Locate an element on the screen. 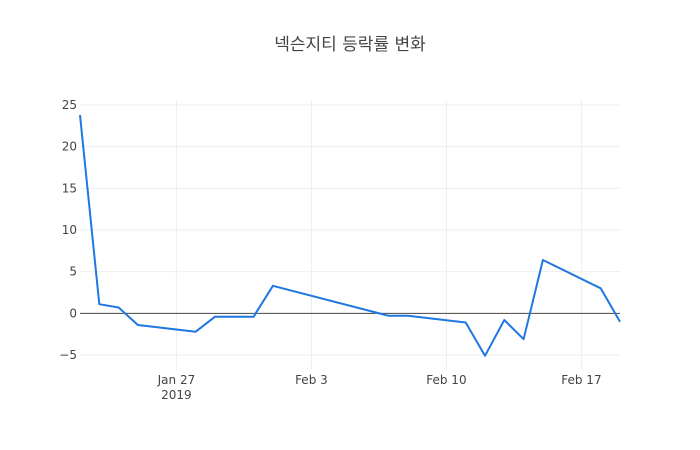 This screenshot has height=450, width=700. x-tick-label: Feb 3 is located at coordinates (311, 380).